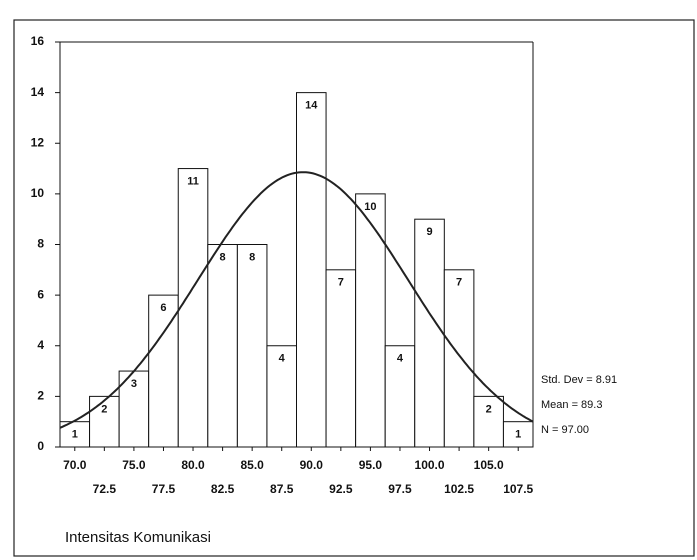 The height and width of the screenshot is (560, 697). Describe the element at coordinates (164, 489) in the screenshot. I see `x-tick-label: 77.5` at that location.